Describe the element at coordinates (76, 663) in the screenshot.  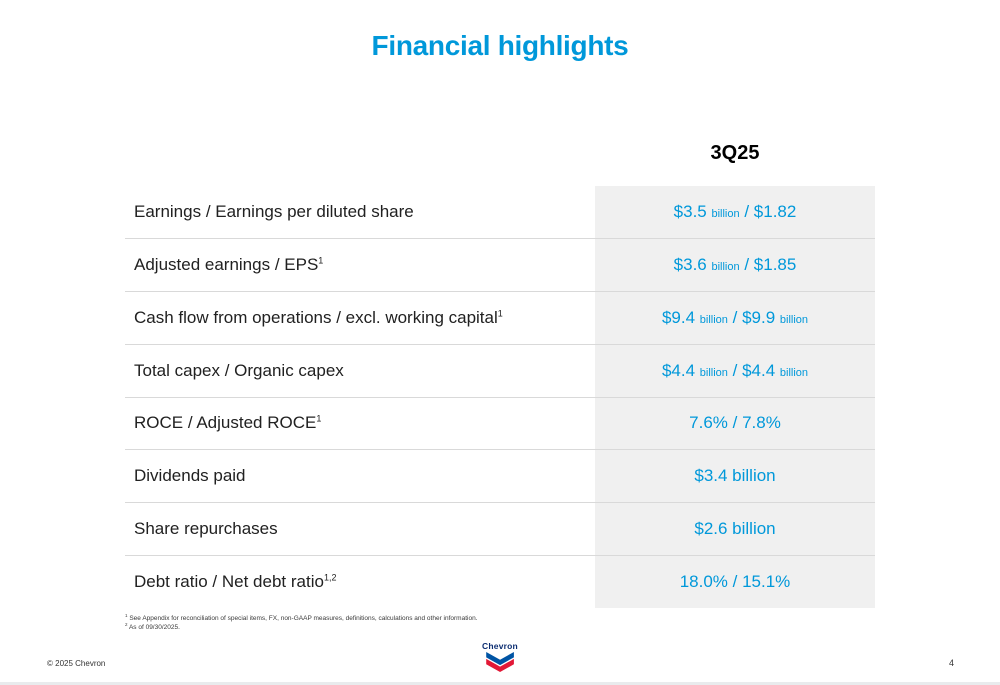
I see `copyright-text: © 2025 Chevron` at that location.